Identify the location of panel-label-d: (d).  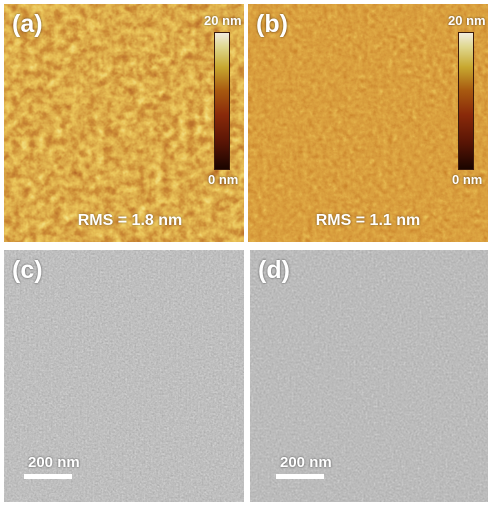
(274, 270).